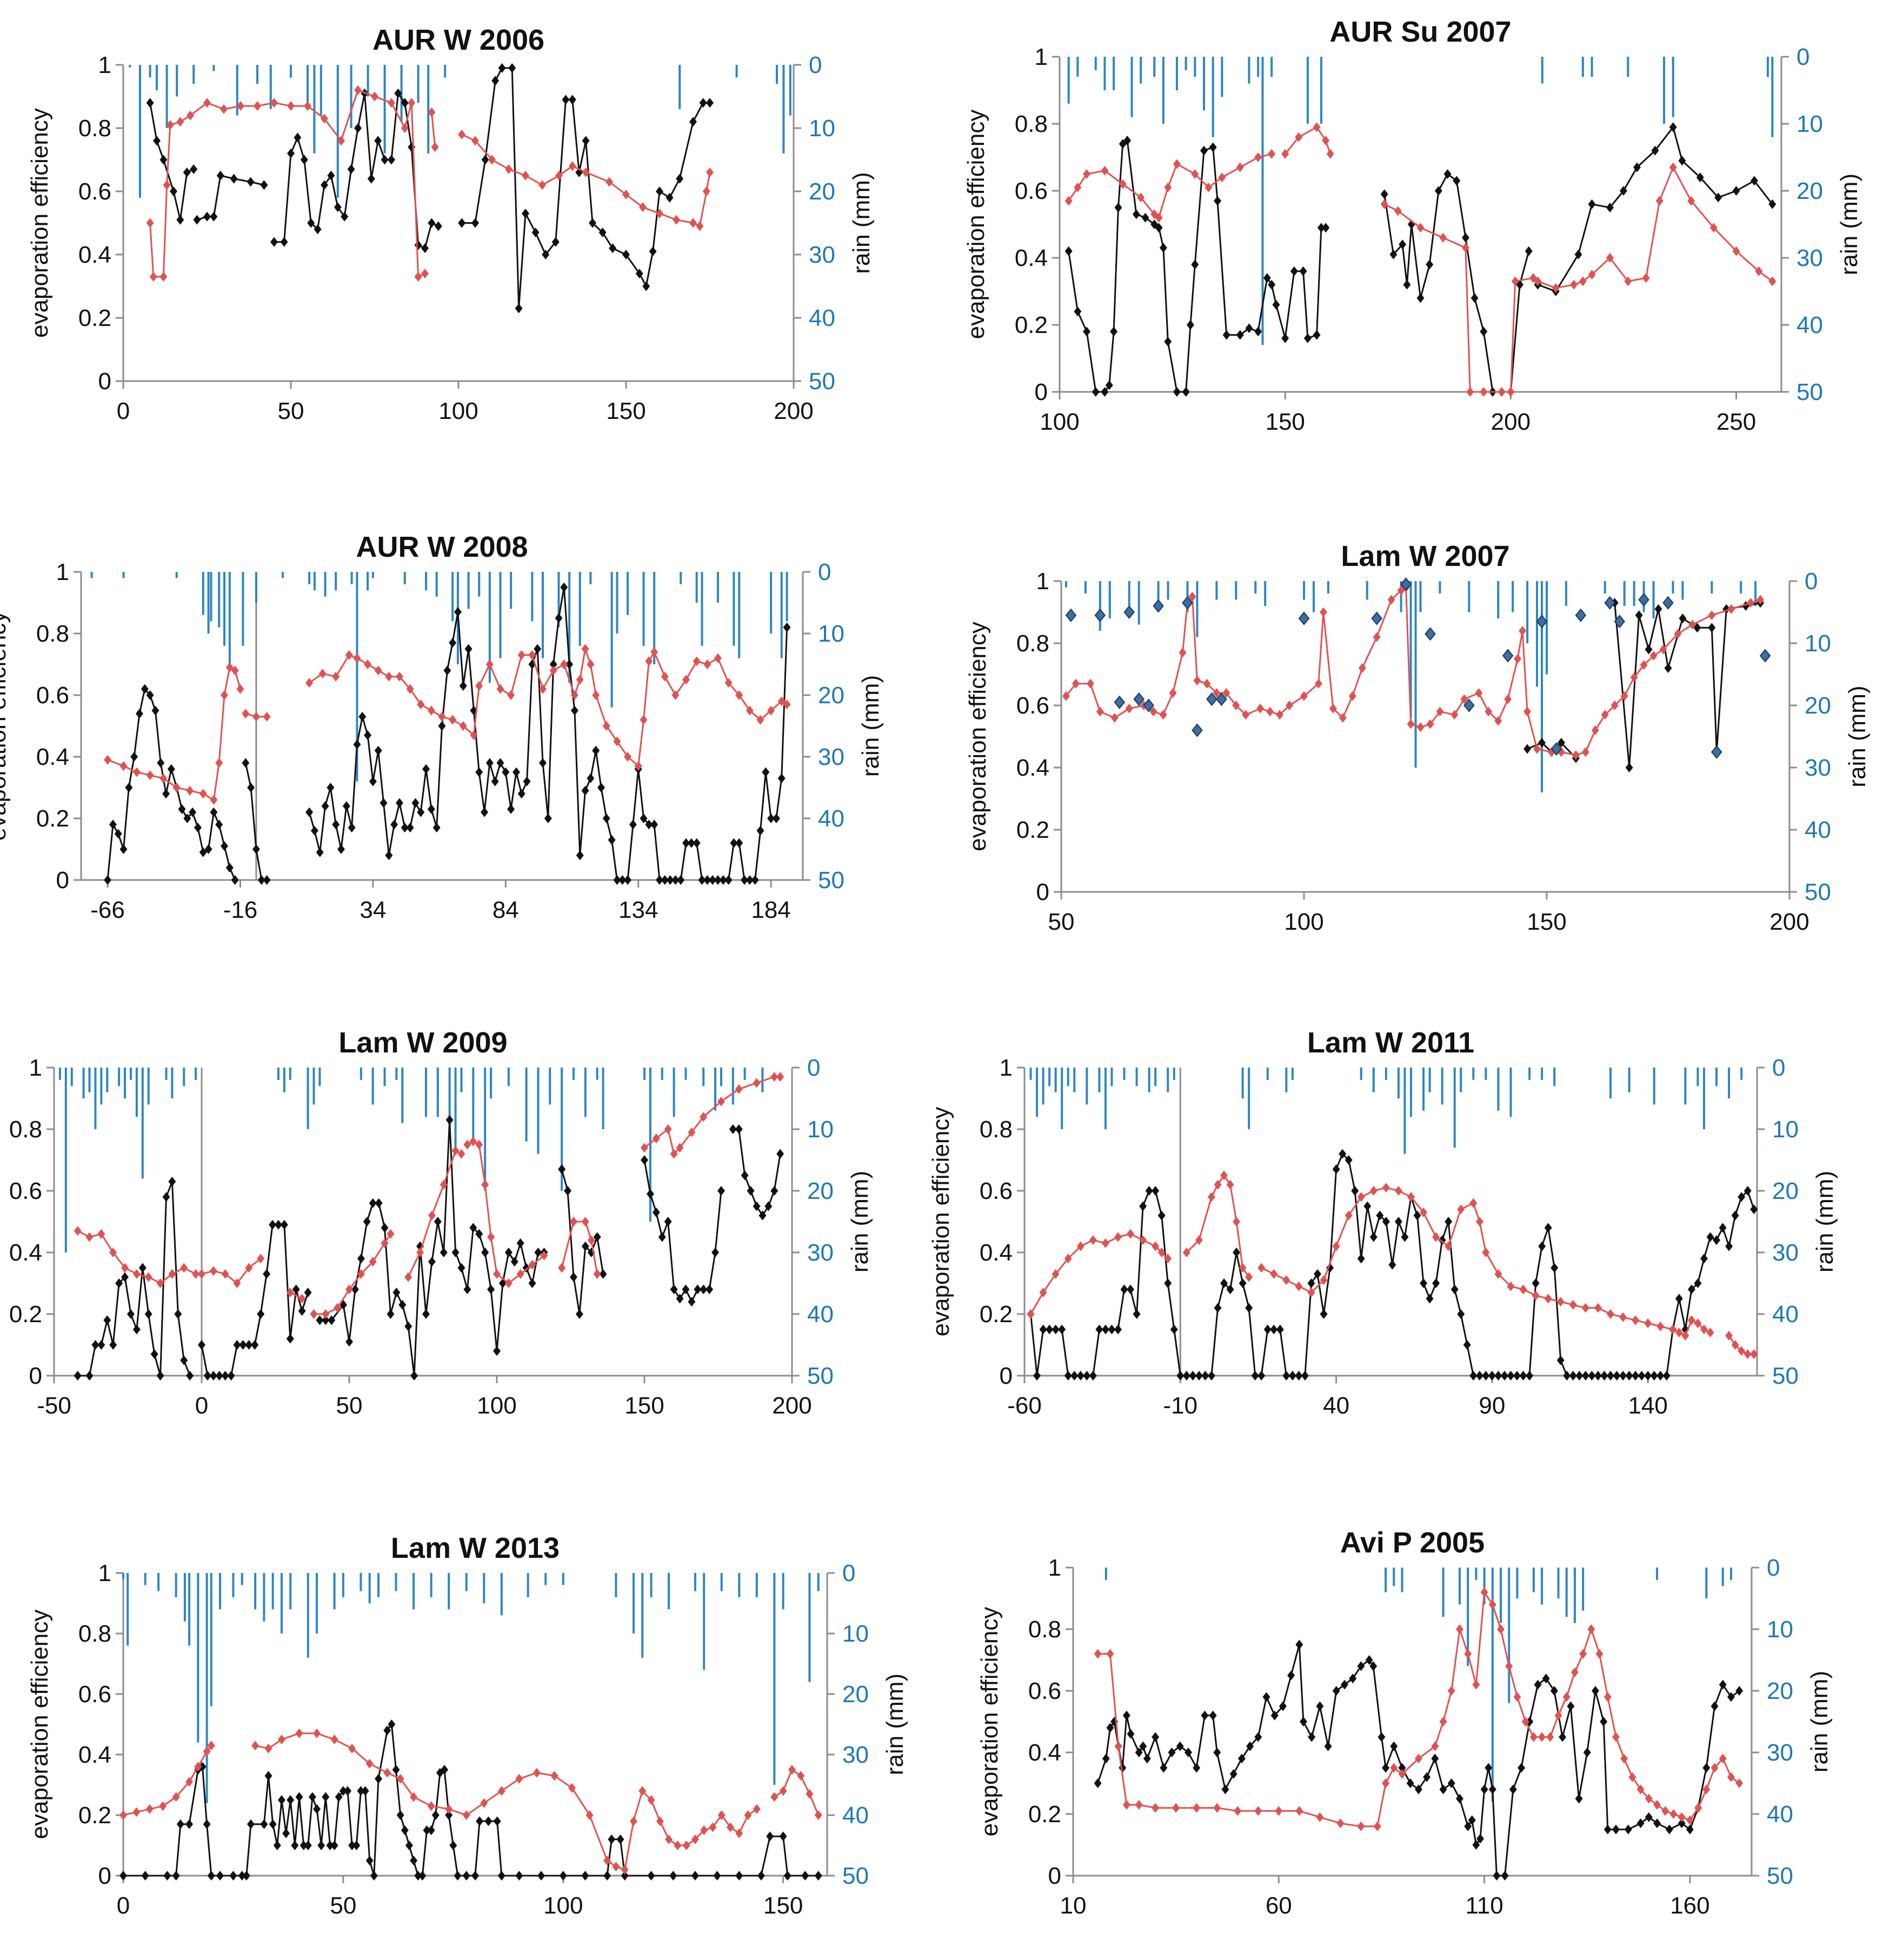  Describe the element at coordinates (1044, 1691) in the screenshot. I see `y-tick-label: 0.6` at that location.